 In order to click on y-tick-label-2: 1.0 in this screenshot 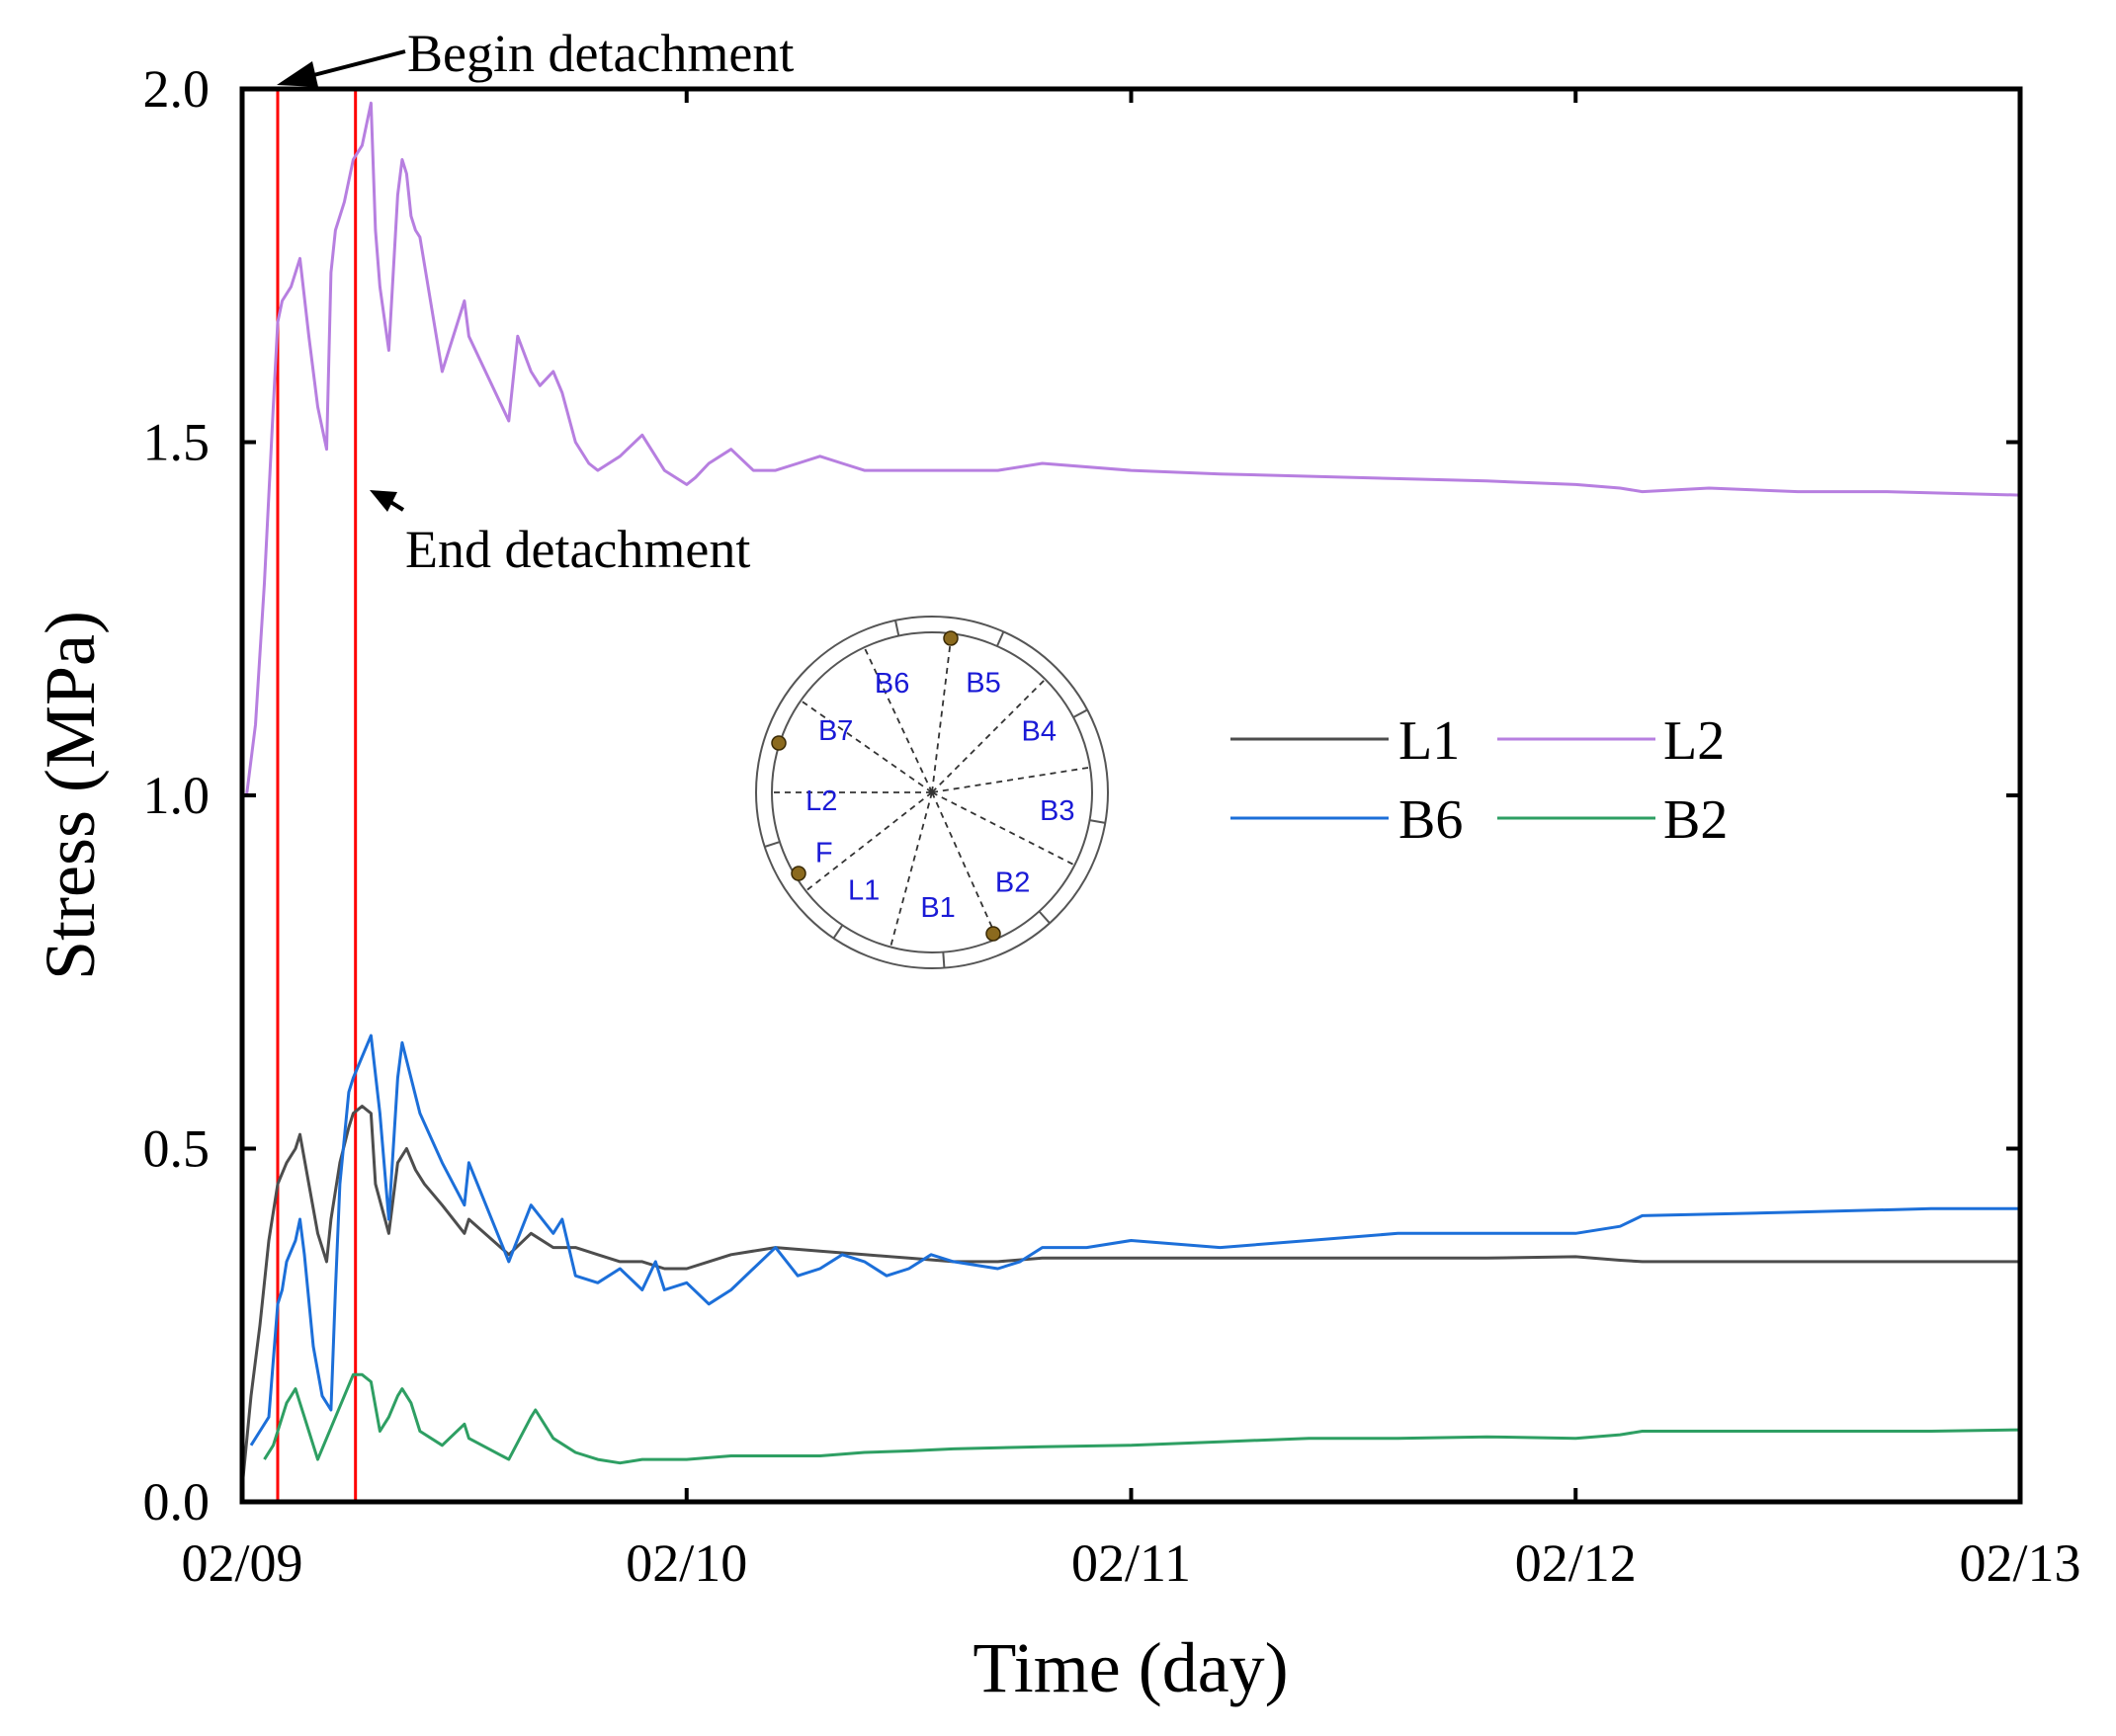, I will do `click(177, 796)`.